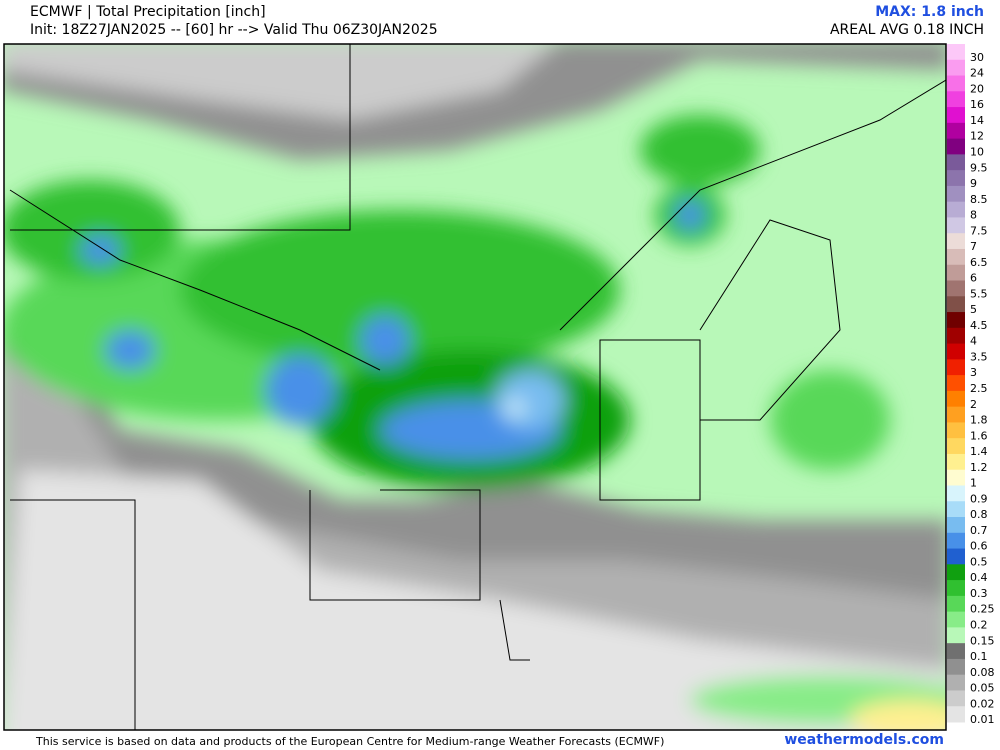 The width and height of the screenshot is (1000, 750). What do you see at coordinates (973, 278) in the screenshot?
I see `colorbar-label: 6` at bounding box center [973, 278].